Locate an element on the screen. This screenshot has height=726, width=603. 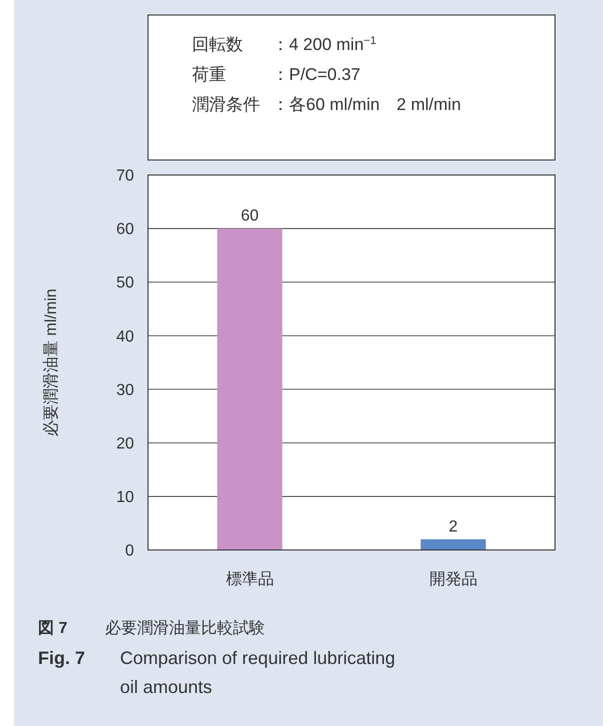
y-tick-label: 0 is located at coordinates (129, 551).